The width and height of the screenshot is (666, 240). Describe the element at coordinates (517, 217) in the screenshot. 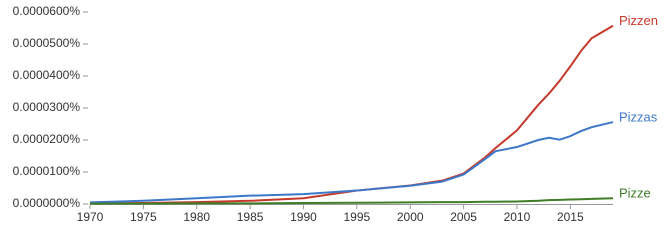

I see `x-tick-label: 2010` at that location.